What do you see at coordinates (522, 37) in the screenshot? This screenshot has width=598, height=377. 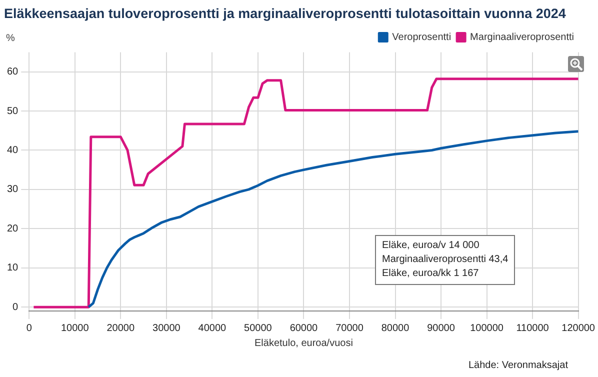 I see `legend-label: Marginaaliveroprosentti` at bounding box center [522, 37].